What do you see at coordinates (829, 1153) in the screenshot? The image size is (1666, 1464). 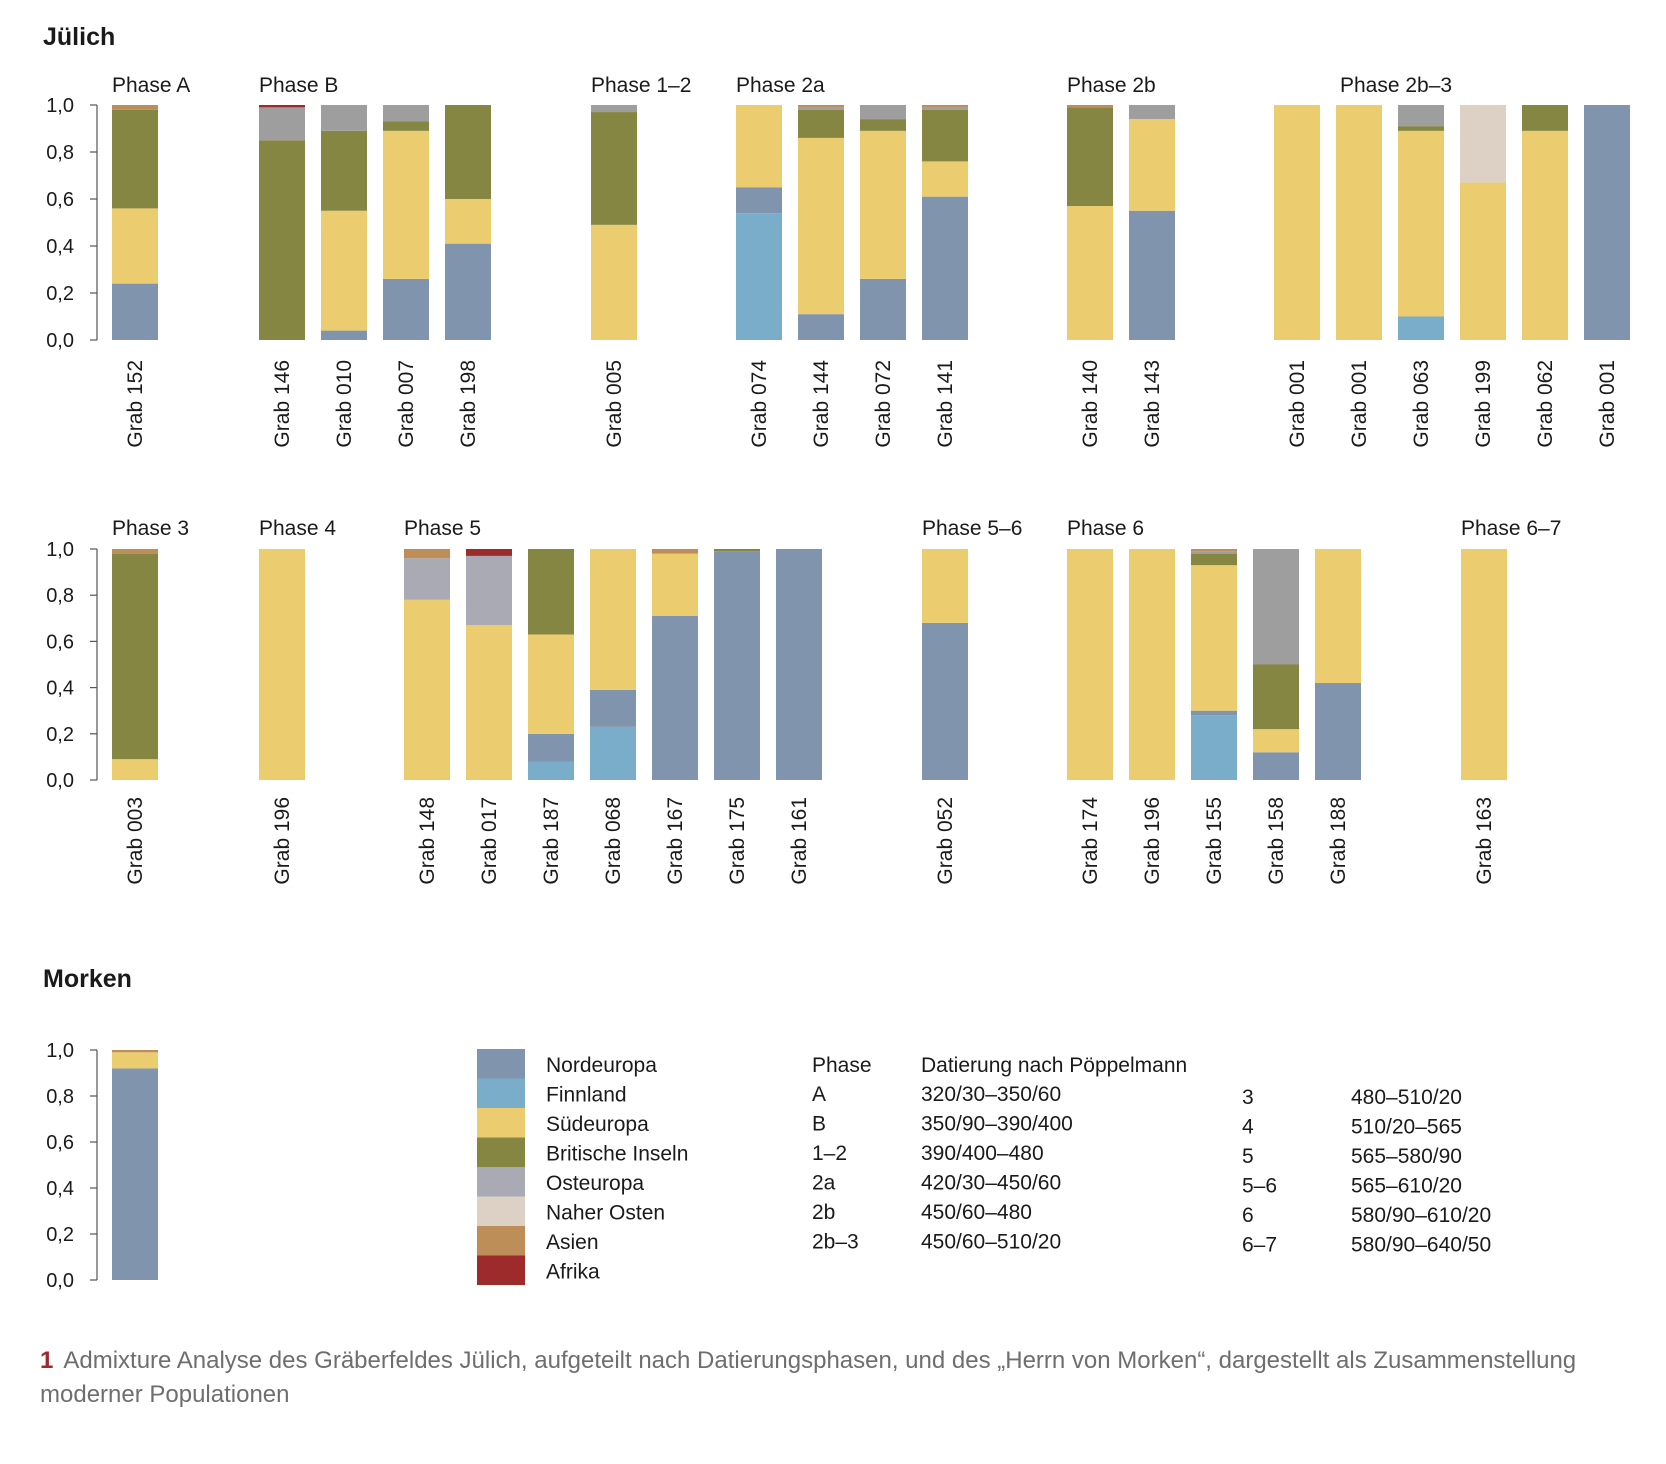 I see `dating-phase: 1–2` at bounding box center [829, 1153].